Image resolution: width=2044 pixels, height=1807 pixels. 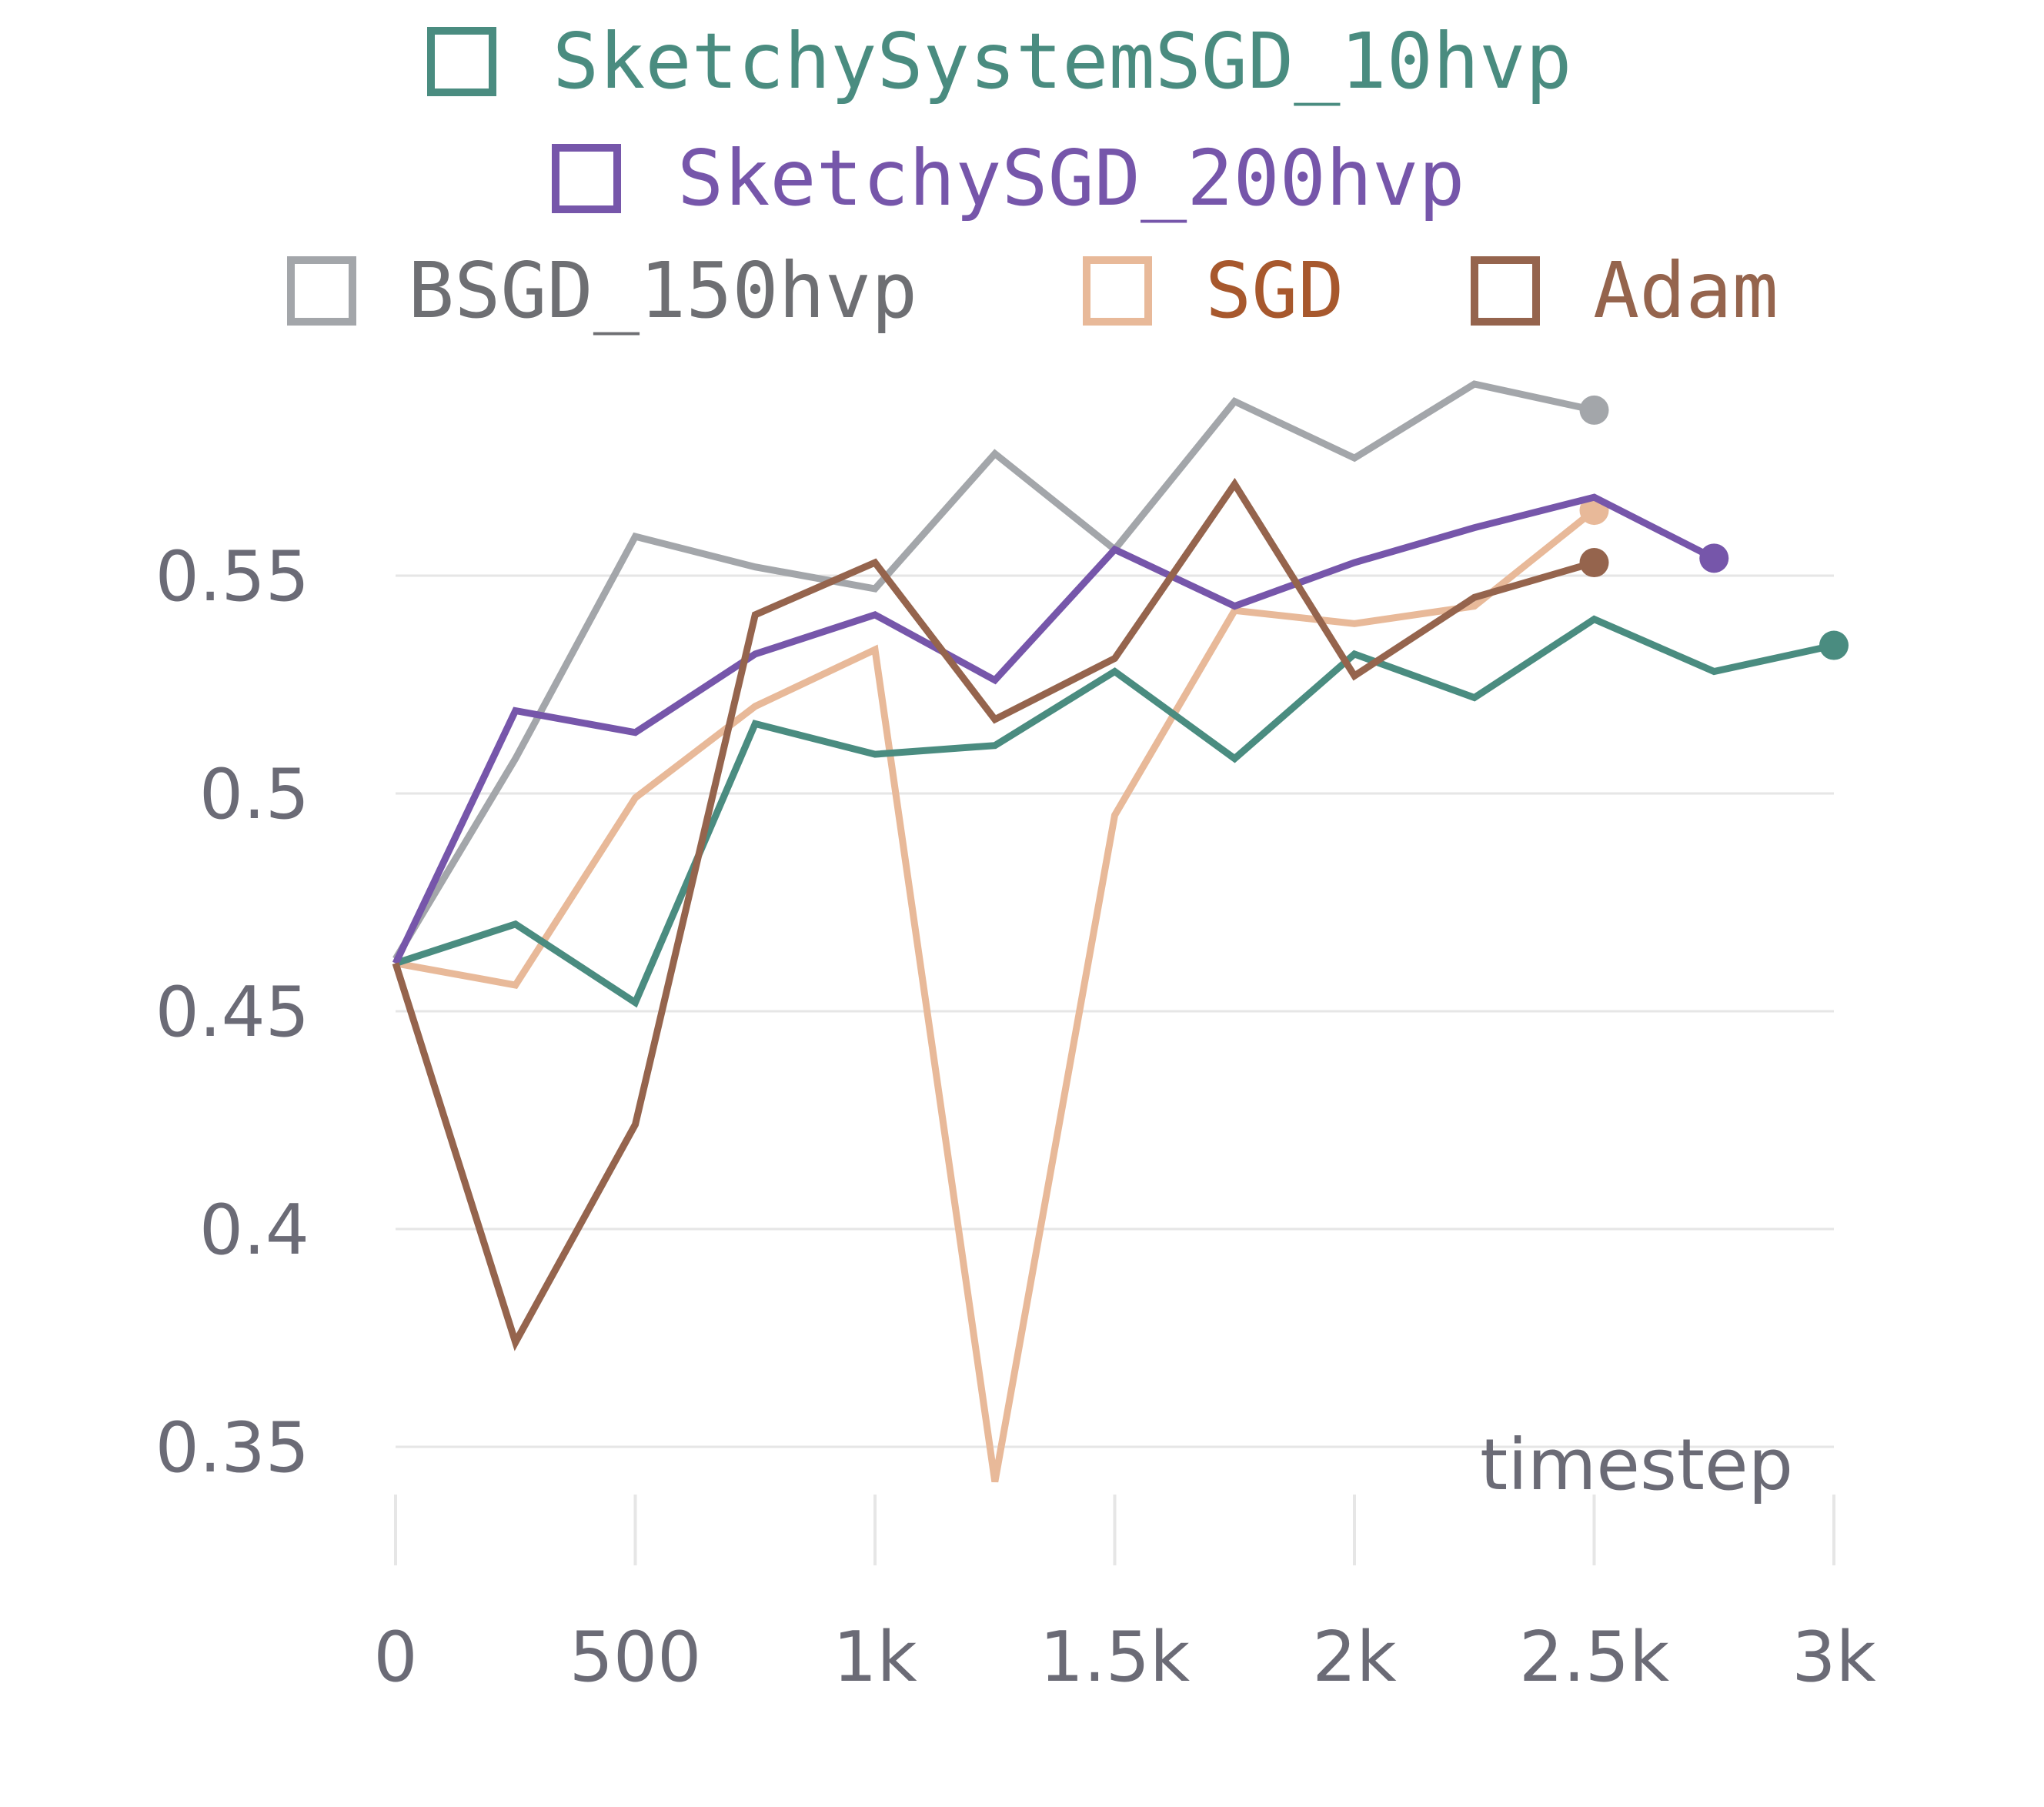 I want to click on legend-label-2: BSGD_150hvp, so click(x=662, y=290).